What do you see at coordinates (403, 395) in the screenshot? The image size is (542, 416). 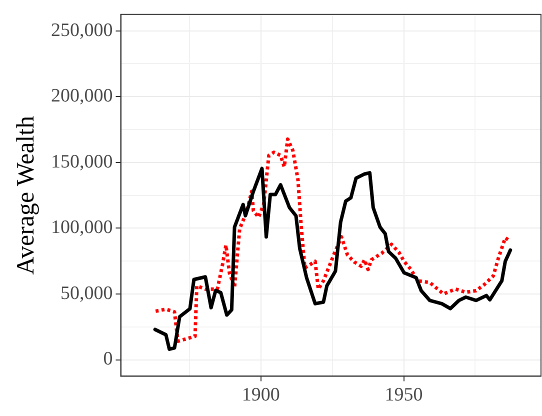 I see `x-tick-label: 1950` at bounding box center [403, 395].